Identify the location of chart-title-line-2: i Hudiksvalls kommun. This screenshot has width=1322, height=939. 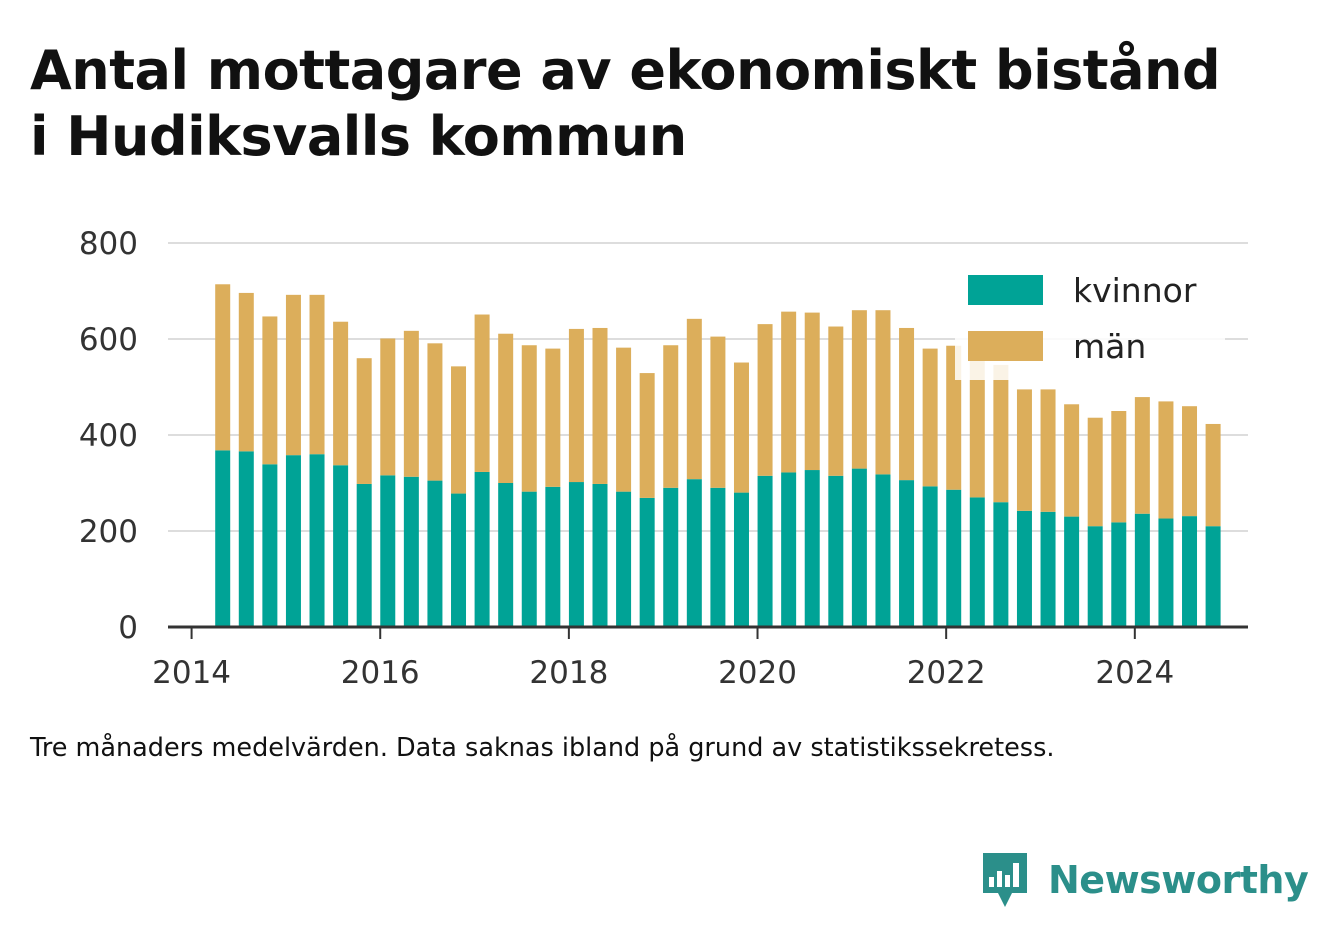
(358, 136).